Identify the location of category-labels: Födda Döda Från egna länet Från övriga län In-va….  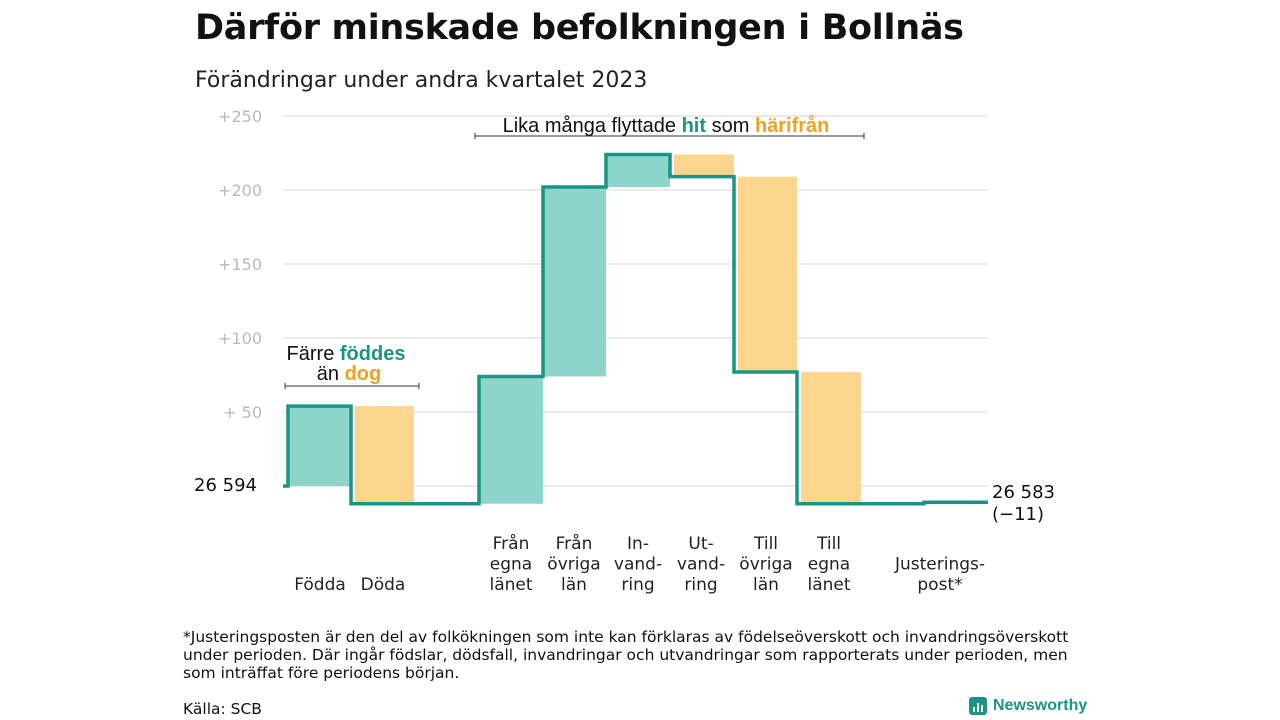
(639, 564).